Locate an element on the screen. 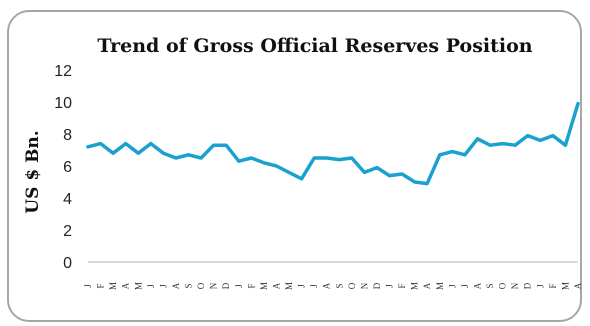 The width and height of the screenshot is (590, 326). y-tick-label: 6 is located at coordinates (67, 167).